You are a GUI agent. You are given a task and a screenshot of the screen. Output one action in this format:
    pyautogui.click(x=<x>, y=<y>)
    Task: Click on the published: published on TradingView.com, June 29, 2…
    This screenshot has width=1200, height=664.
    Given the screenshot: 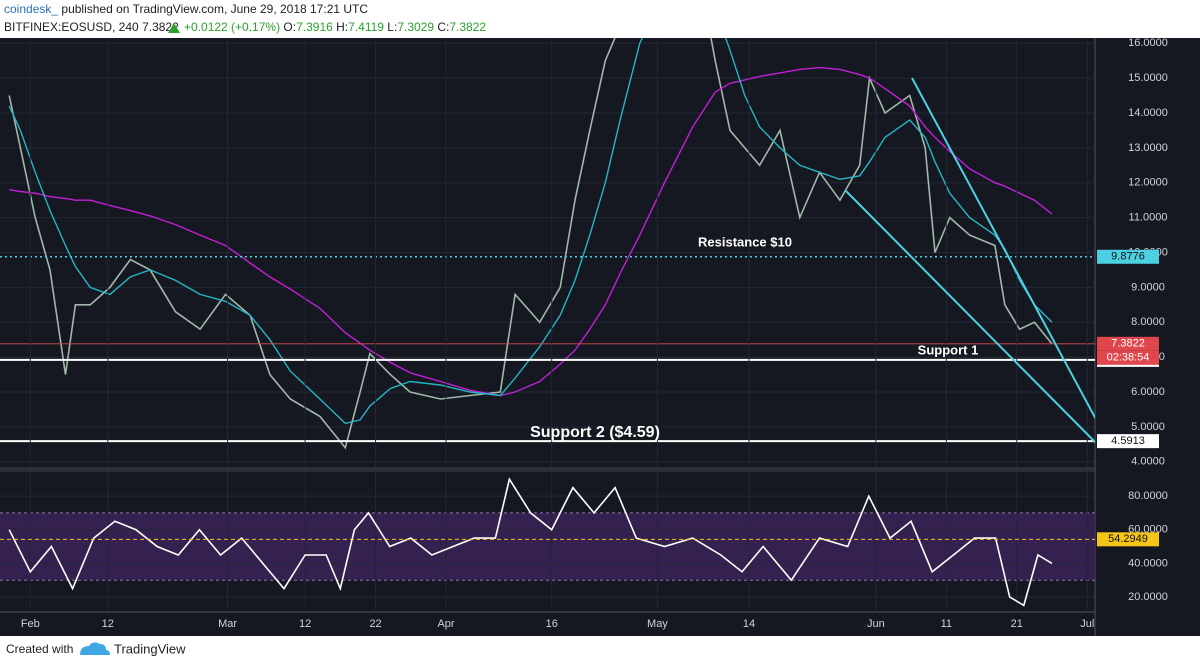 What is the action you would take?
    pyautogui.click(x=214, y=9)
    